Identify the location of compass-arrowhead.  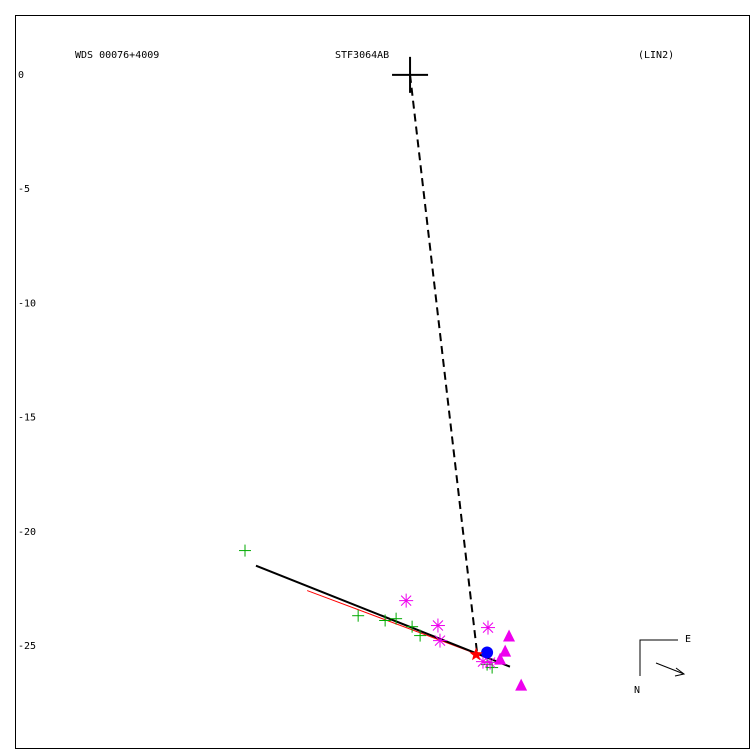
(680, 672).